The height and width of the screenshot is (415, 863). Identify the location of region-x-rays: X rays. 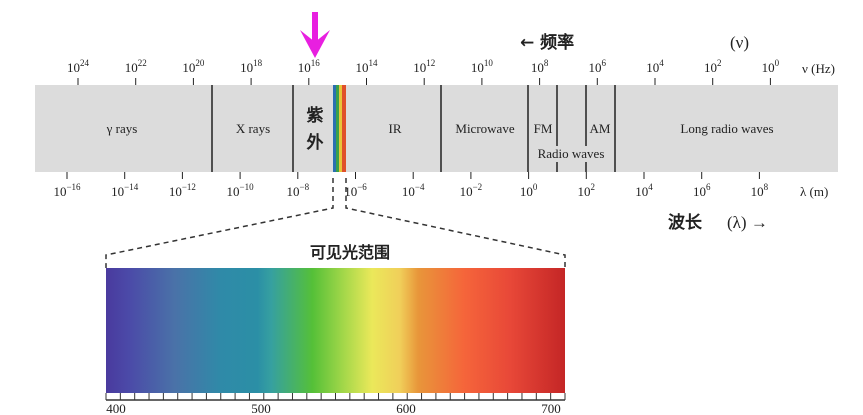
(253, 128).